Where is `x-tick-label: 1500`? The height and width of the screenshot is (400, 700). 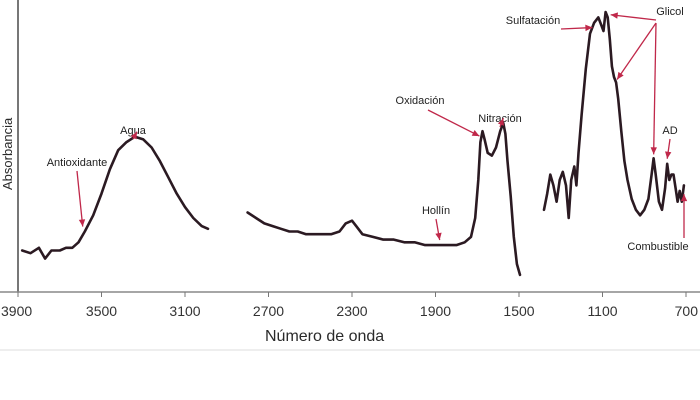 x-tick-label: 1500 is located at coordinates (518, 311).